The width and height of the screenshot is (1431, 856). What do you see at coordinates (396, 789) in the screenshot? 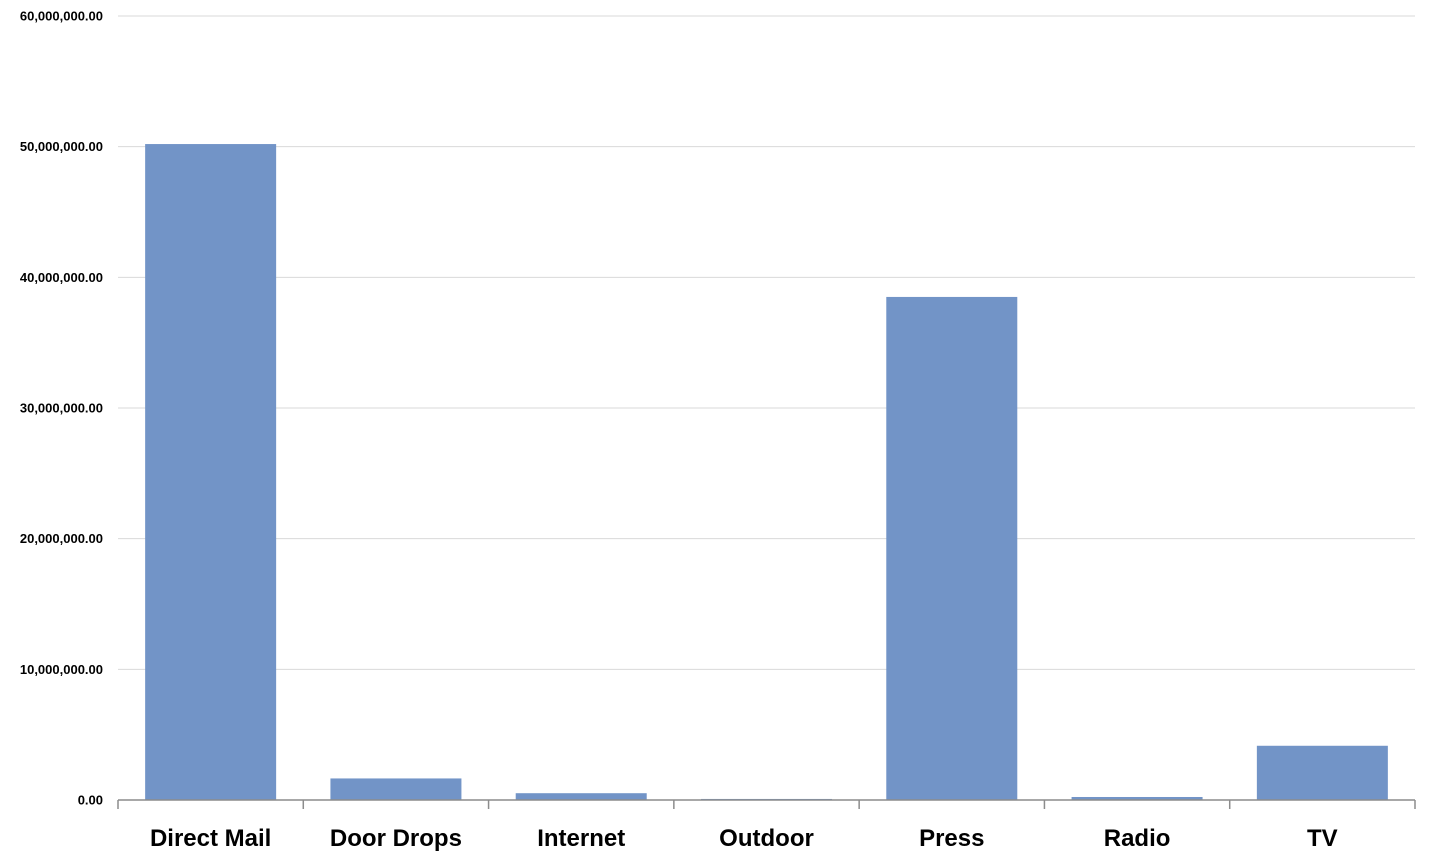
I see `bar-door-drops` at bounding box center [396, 789].